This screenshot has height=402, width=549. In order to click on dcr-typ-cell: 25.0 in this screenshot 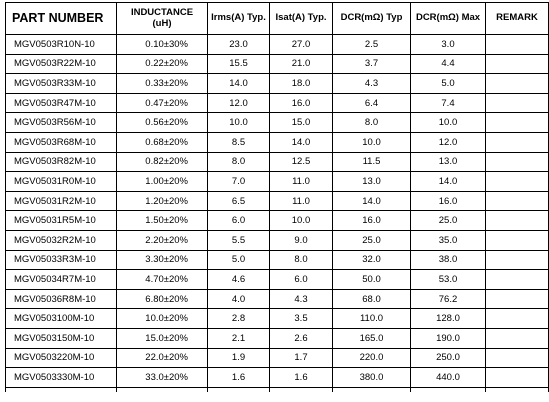, I will do `click(371, 240)`.